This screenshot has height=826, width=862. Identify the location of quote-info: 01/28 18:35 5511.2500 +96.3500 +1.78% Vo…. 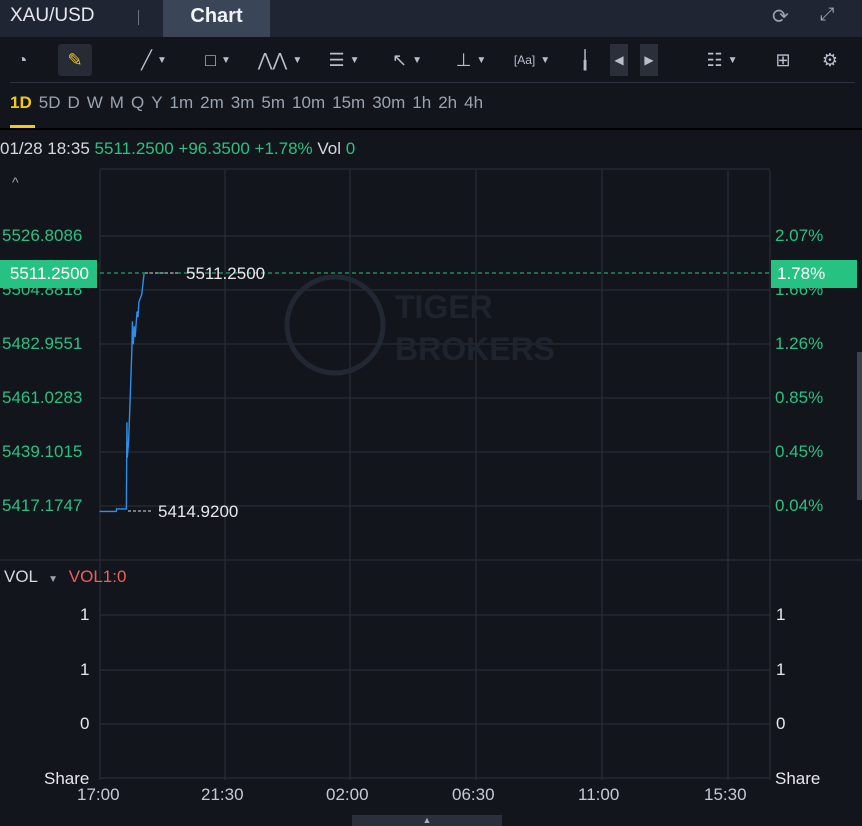
(177, 149).